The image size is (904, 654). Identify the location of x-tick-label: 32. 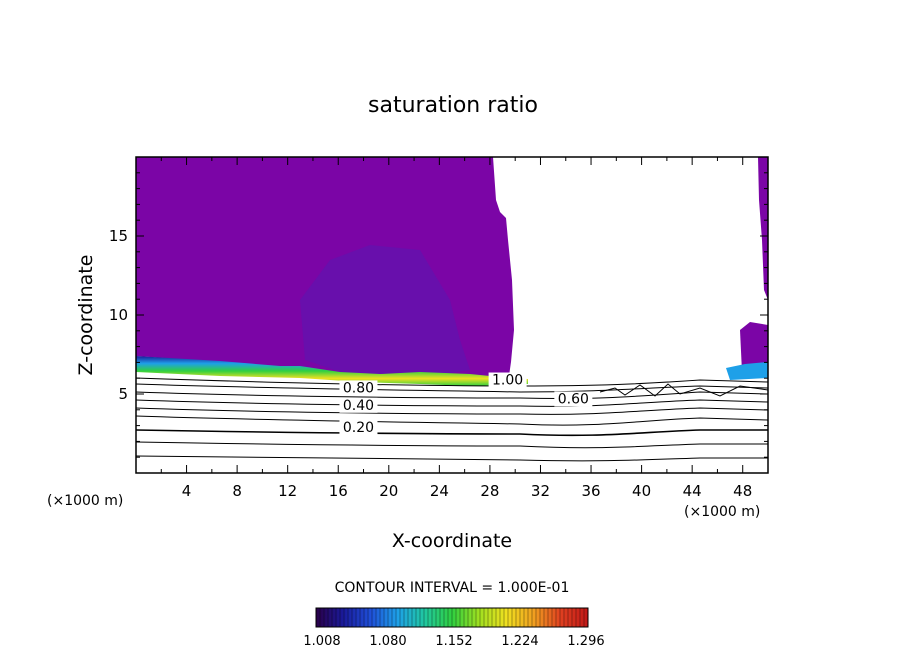
(540, 491).